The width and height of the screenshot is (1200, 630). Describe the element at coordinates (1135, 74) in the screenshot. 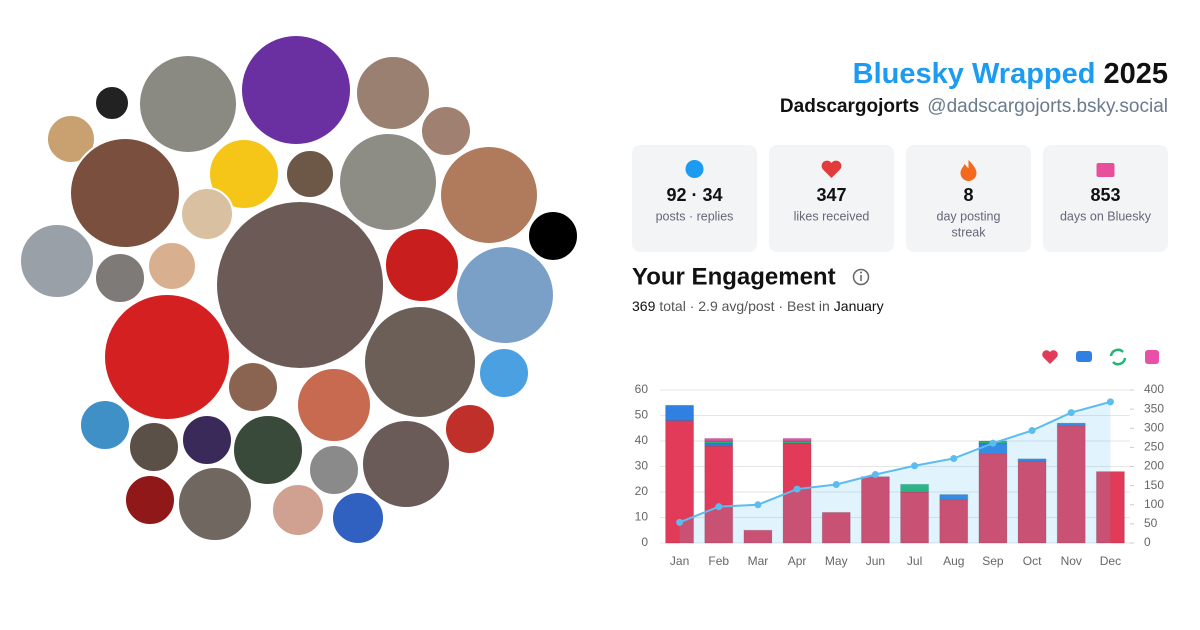

I see `title-year: 2025` at that location.